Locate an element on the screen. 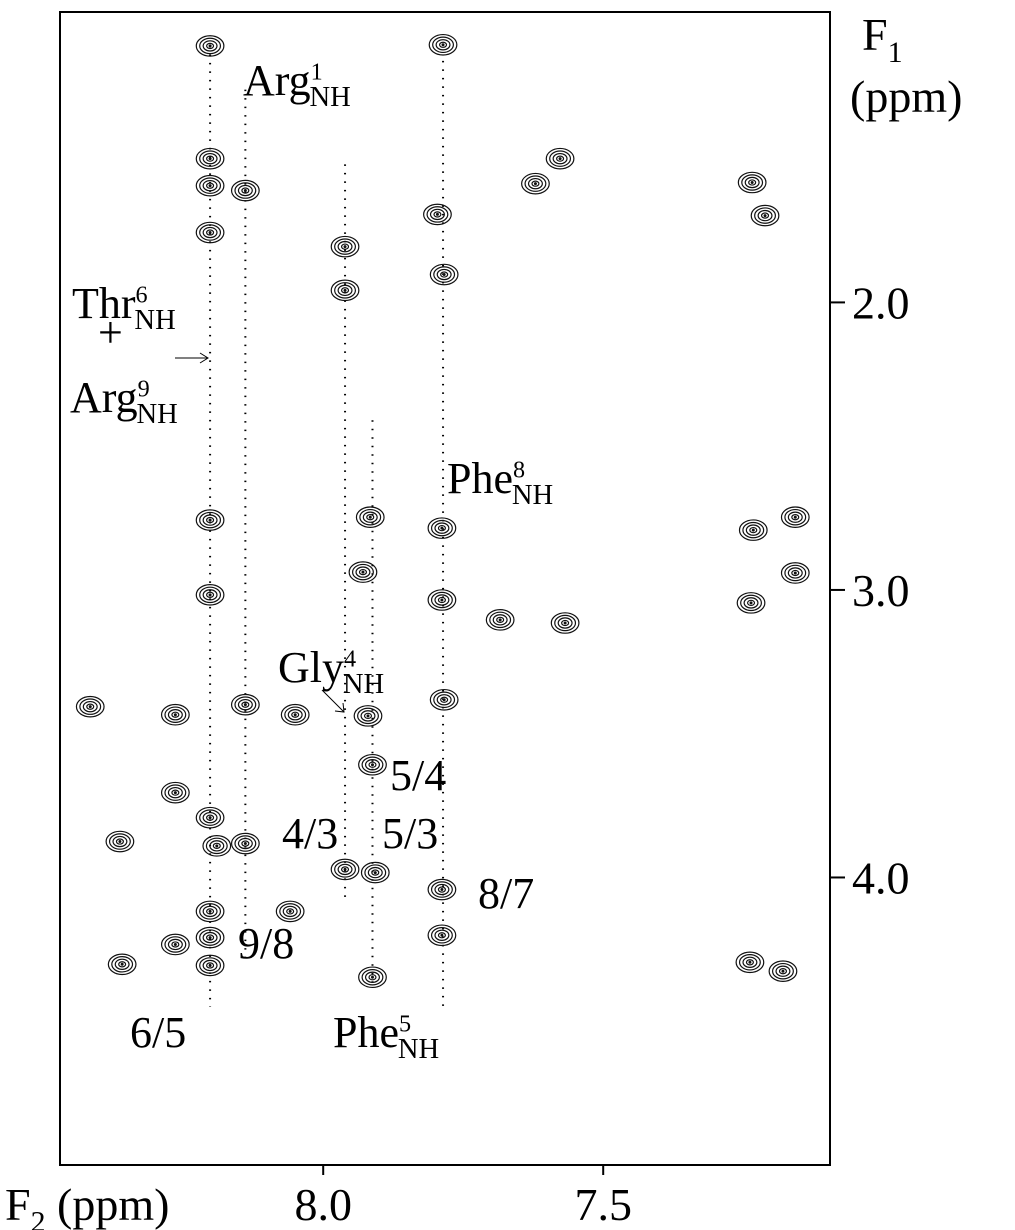 The image size is (1015, 1230). annotation-text: 6/5 is located at coordinates (158, 1032).